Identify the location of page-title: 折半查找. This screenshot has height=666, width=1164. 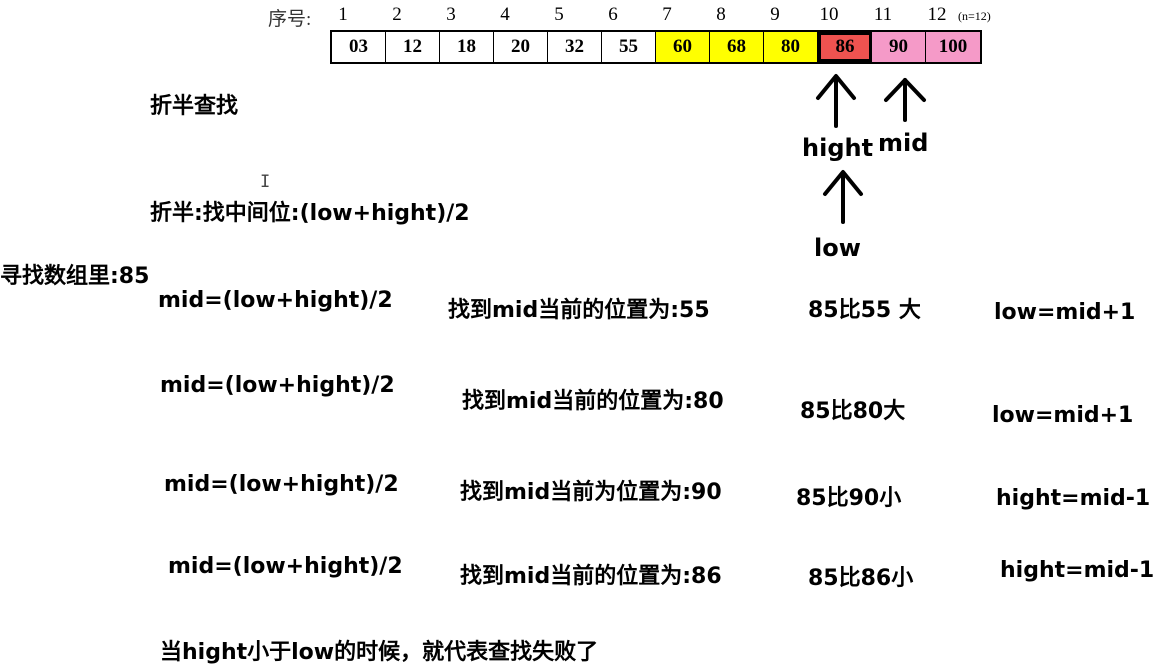
(194, 106).